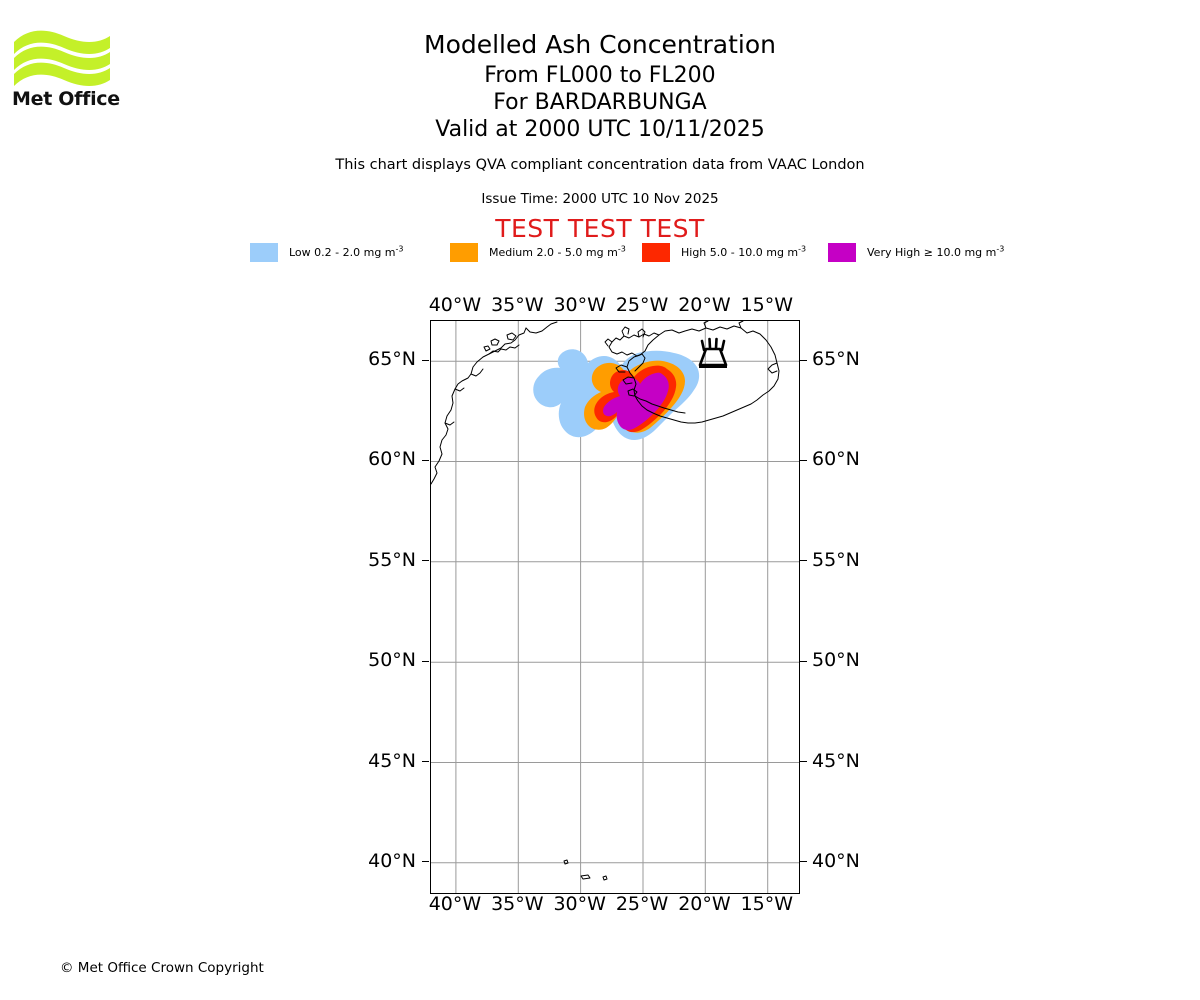  What do you see at coordinates (836, 860) in the screenshot?
I see `lat-tick-right-0: 40°N` at bounding box center [836, 860].